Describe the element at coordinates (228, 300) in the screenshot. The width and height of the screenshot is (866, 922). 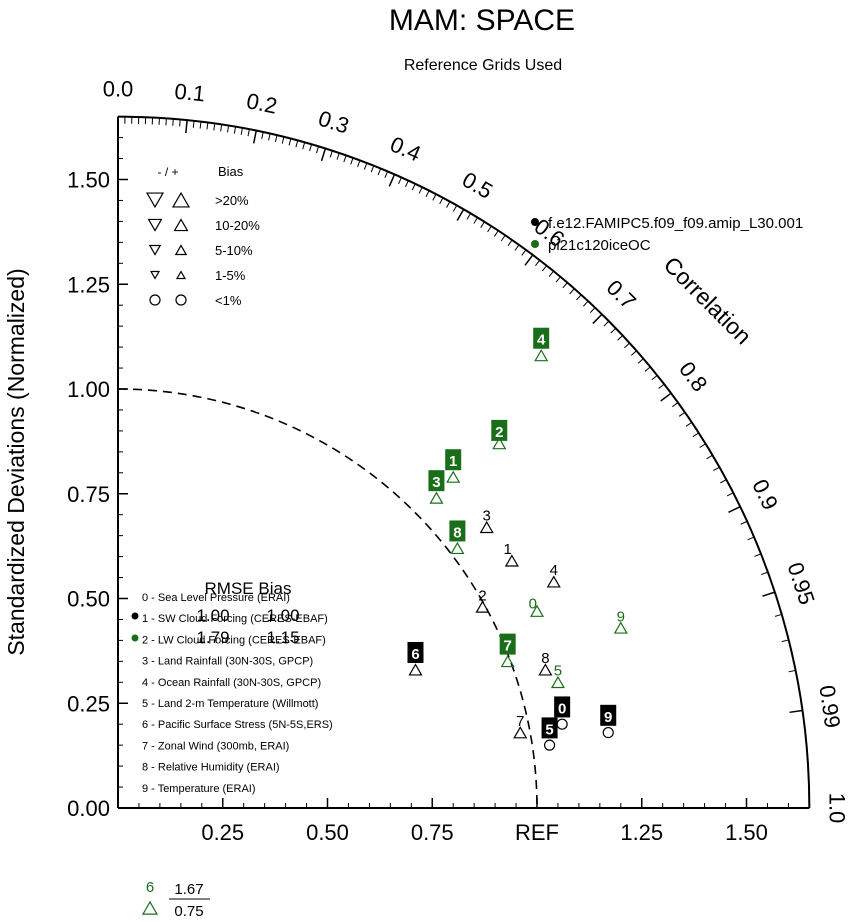
I see `bias-legend-label: <1%` at that location.